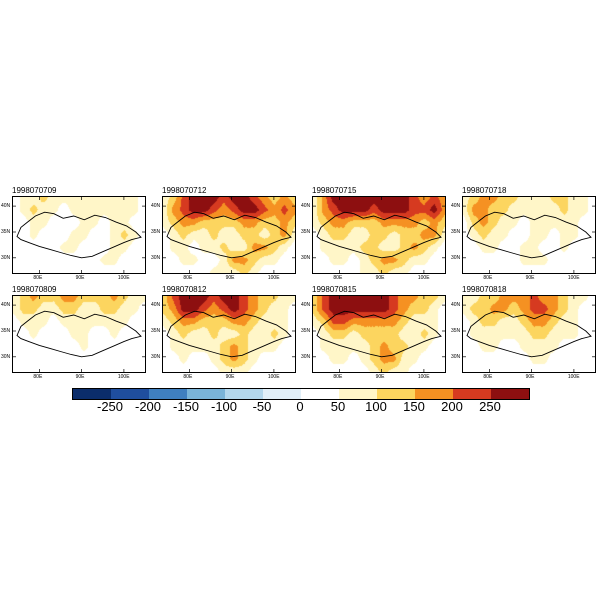 This screenshot has width=600, height=600. I want to click on map-panel: 1998070715 40N 35N 30N 80E 90E 100E, so click(373, 233).